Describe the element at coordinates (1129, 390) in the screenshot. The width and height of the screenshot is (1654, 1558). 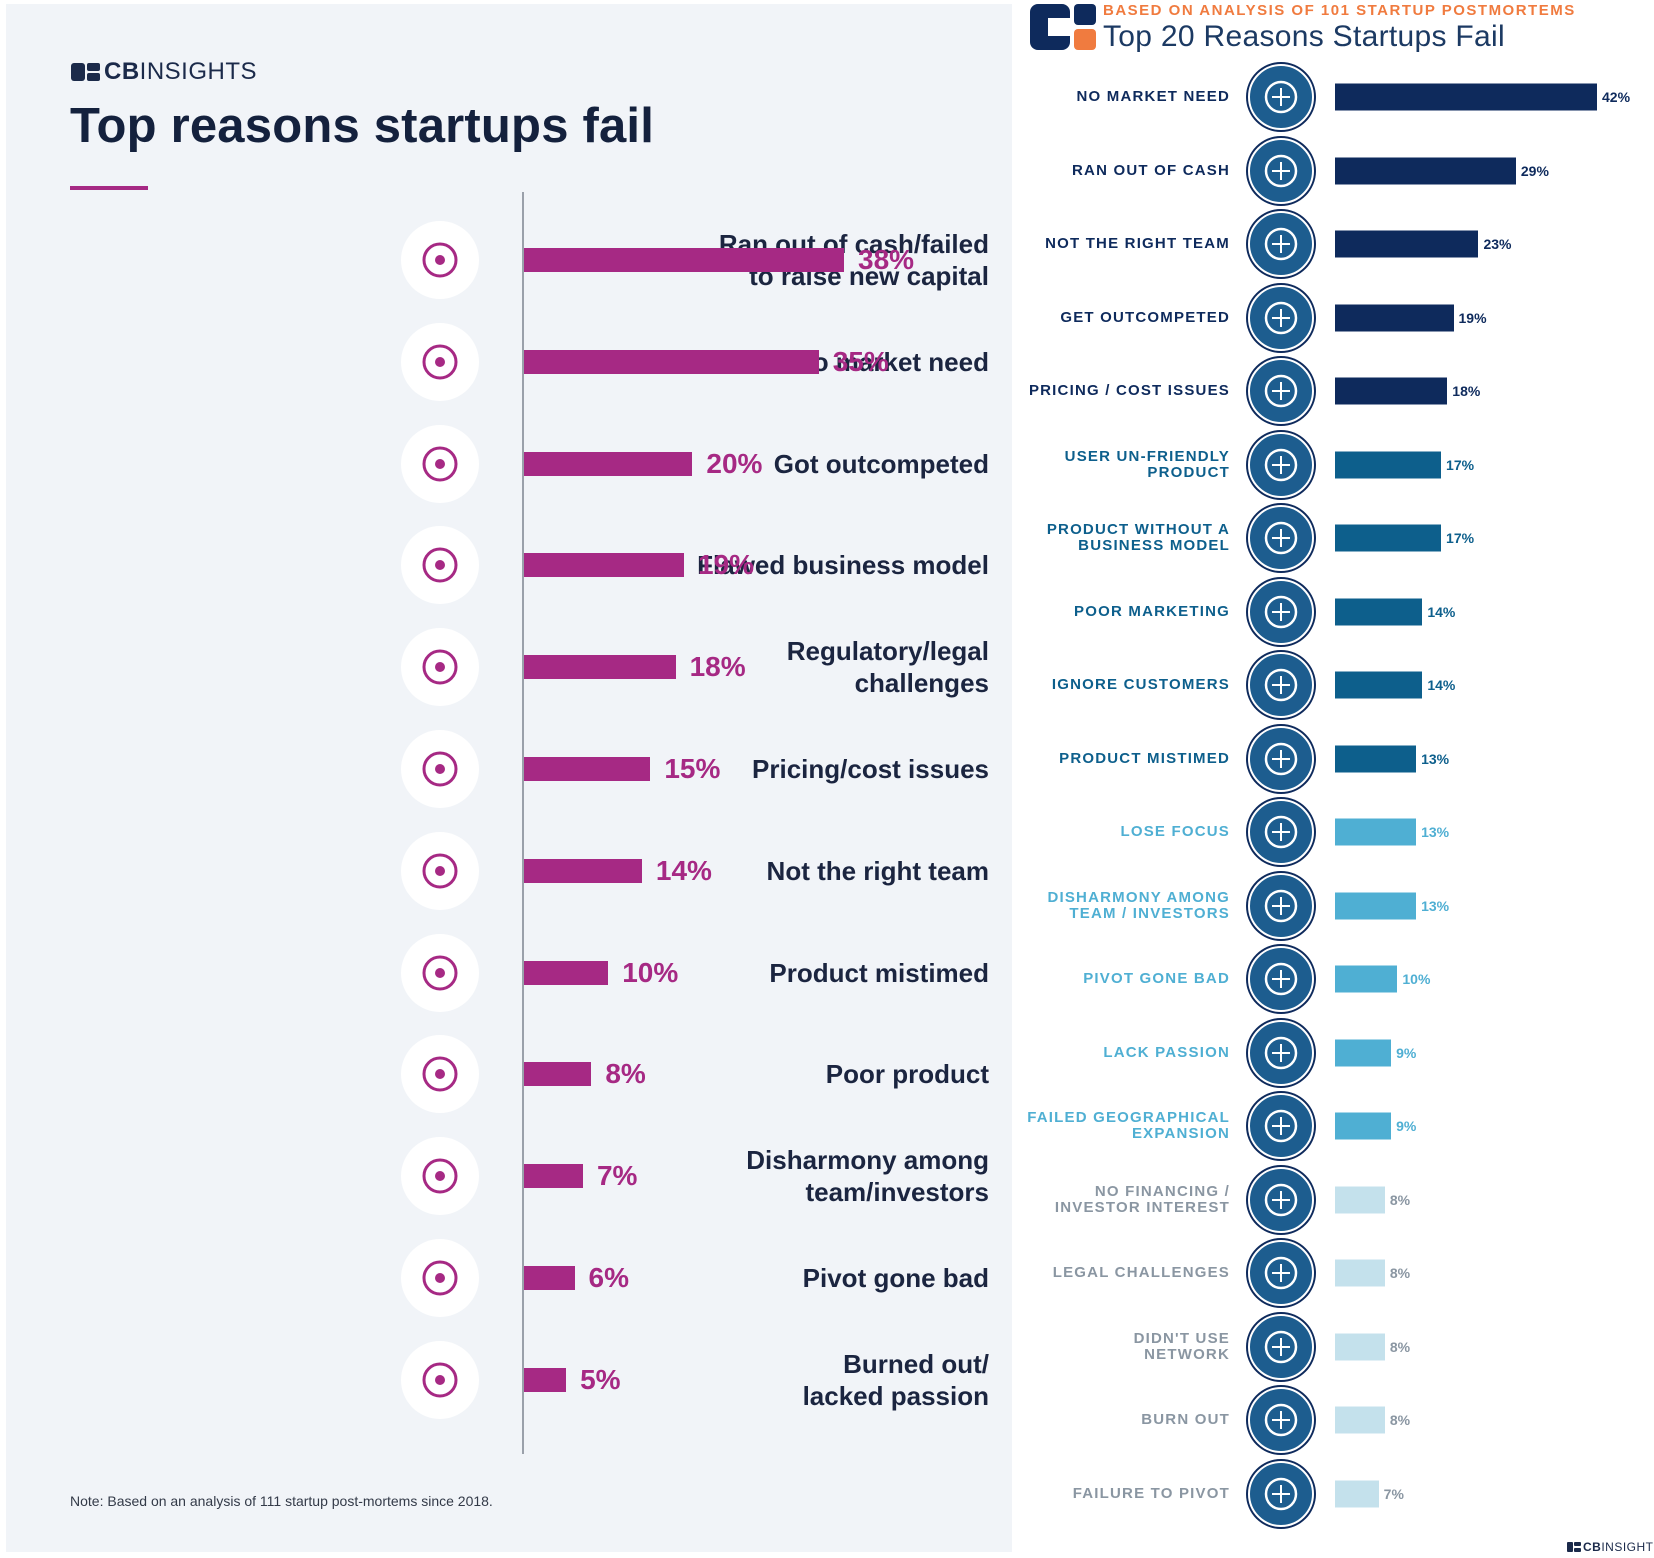
I see `right-bar-label-line: PRICING / COST ISSUES` at that location.